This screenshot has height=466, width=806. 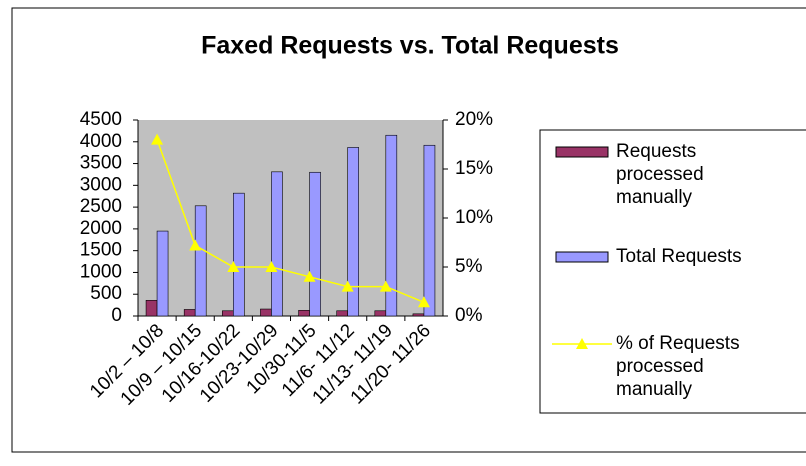 I want to click on line-series, so click(x=290, y=221).